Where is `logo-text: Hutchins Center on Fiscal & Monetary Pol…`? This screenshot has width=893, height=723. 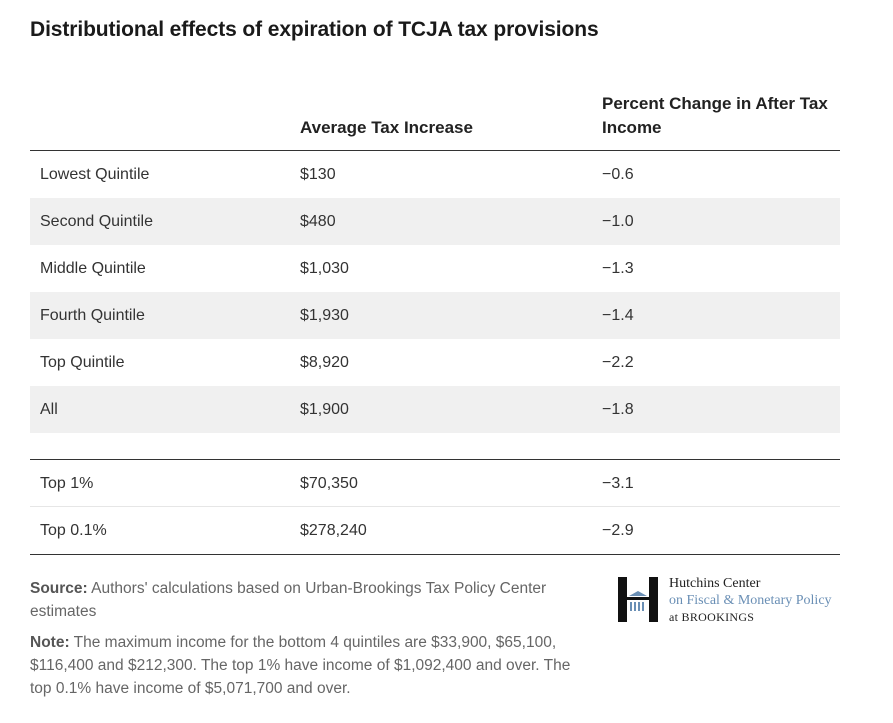 logo-text: Hutchins Center on Fiscal & Monetary Pol… is located at coordinates (750, 601).